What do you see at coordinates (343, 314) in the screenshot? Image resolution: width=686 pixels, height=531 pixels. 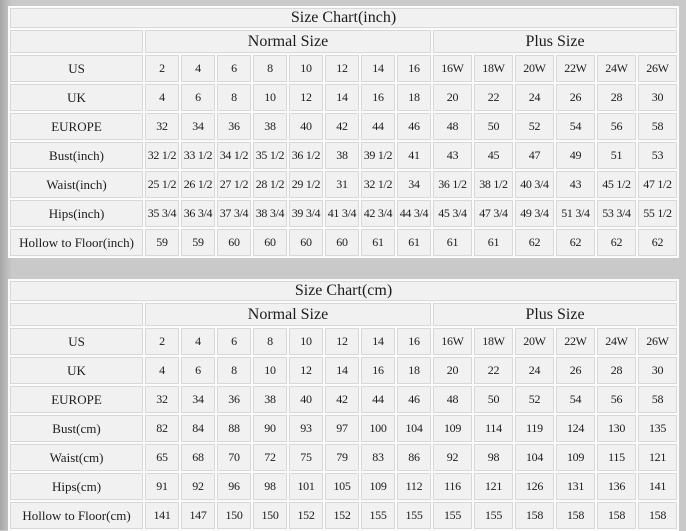 I see `column-group-row: Normal Size Plus Size` at bounding box center [343, 314].